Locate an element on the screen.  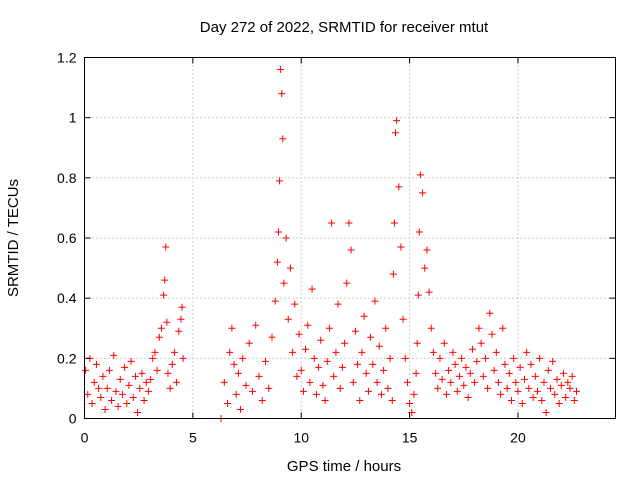
x-tick-label: 15 is located at coordinates (410, 438).